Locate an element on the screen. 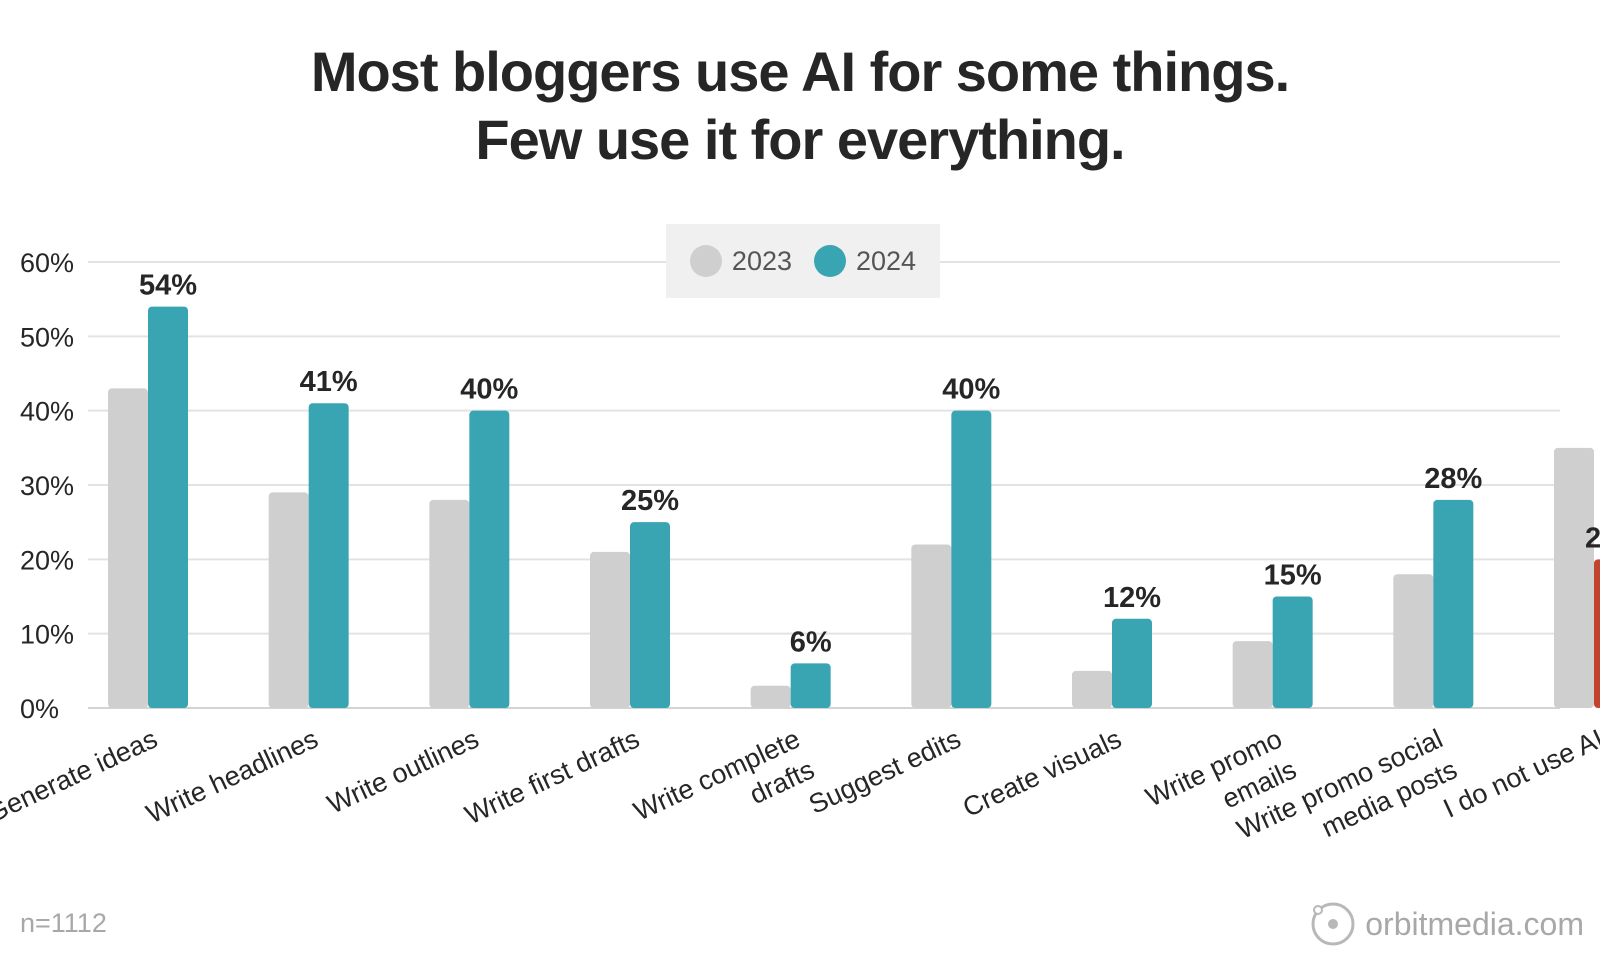 This screenshot has width=1600, height=966. sample-size-note: n=1112 is located at coordinates (63, 923).